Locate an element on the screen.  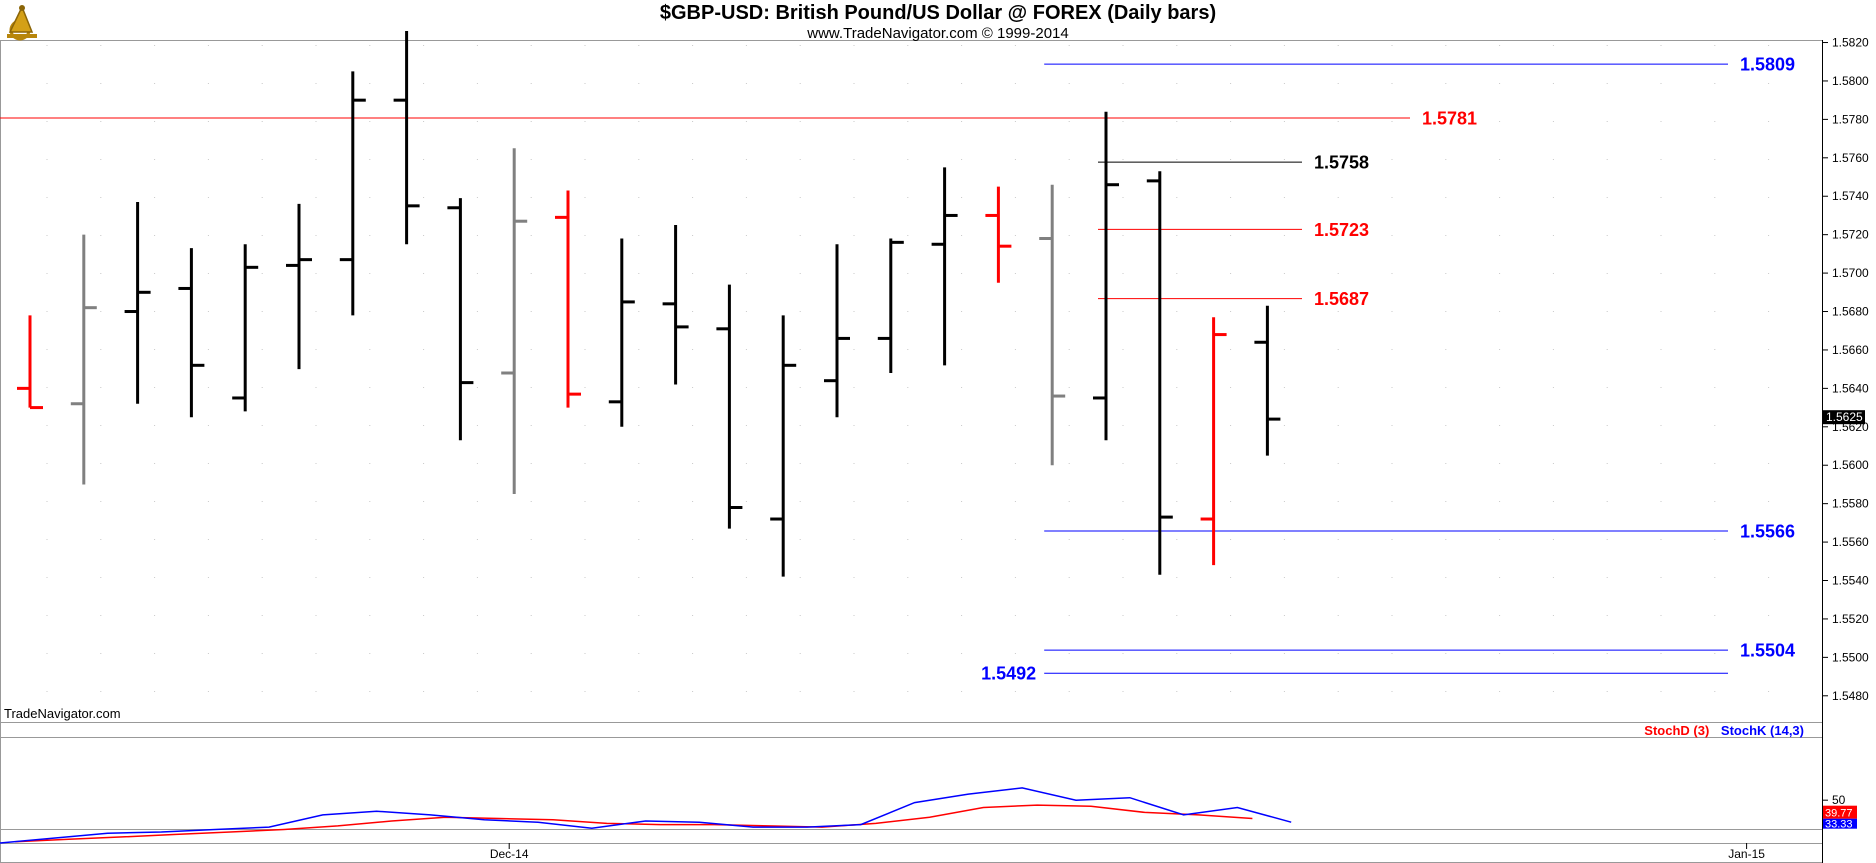
y-tick-label: 1.5480 is located at coordinates (1850, 696).